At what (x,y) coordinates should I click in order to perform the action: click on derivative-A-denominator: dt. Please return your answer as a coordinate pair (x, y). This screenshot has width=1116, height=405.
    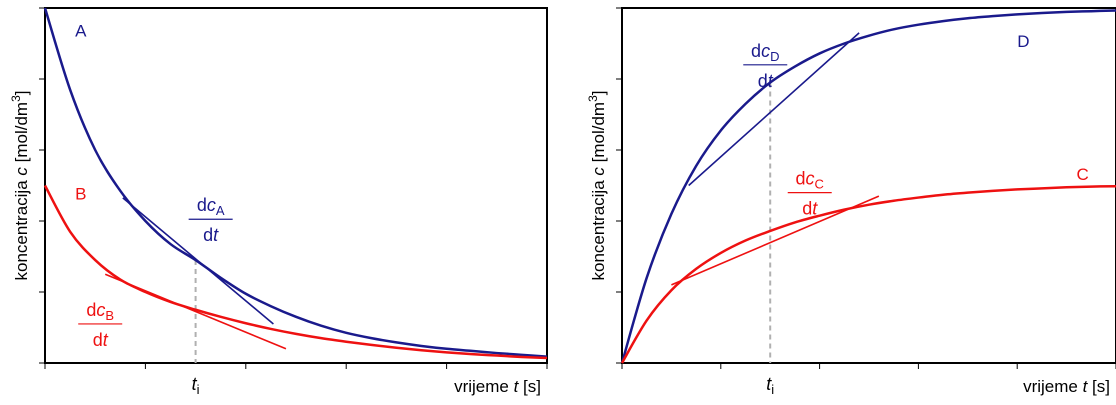
    Looking at the image, I should click on (211, 235).